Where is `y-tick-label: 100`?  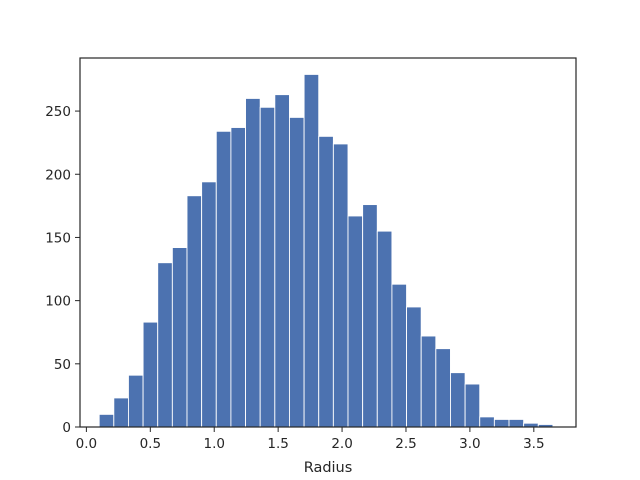 y-tick-label: 100 is located at coordinates (58, 302).